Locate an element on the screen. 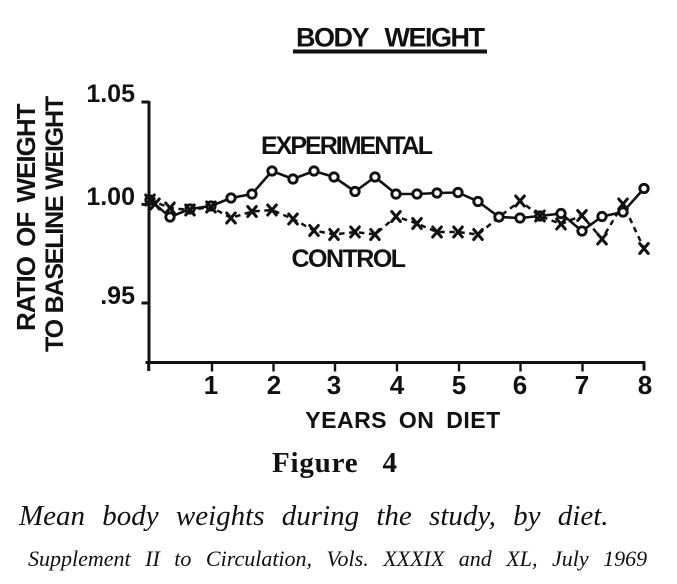 The width and height of the screenshot is (677, 584). svg-text: Figure 4 is located at coordinates (335, 463).